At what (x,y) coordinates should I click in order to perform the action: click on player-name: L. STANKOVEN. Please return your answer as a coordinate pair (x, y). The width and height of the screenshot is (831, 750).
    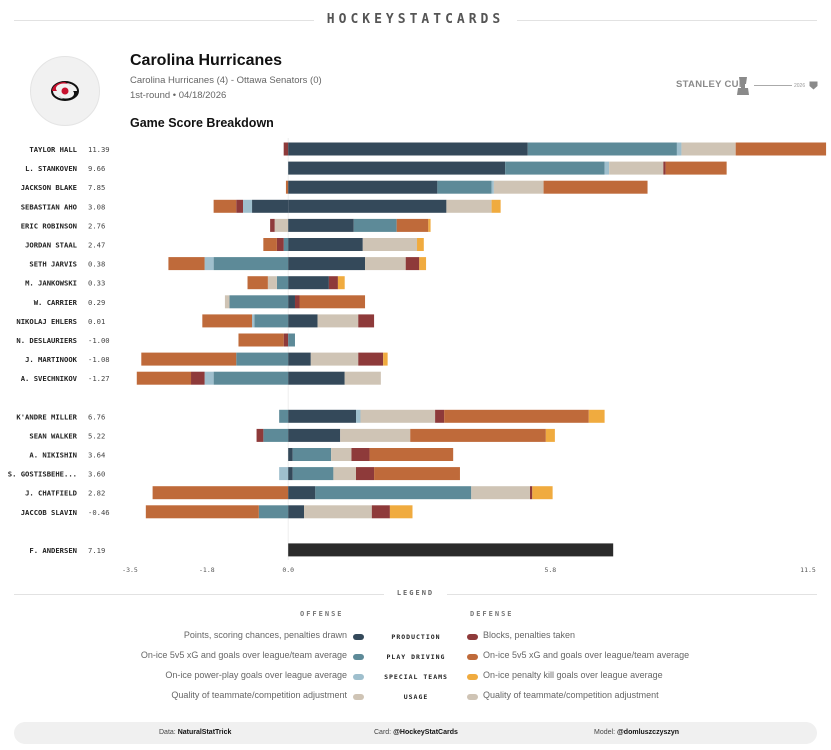
    Looking at the image, I should click on (51, 168).